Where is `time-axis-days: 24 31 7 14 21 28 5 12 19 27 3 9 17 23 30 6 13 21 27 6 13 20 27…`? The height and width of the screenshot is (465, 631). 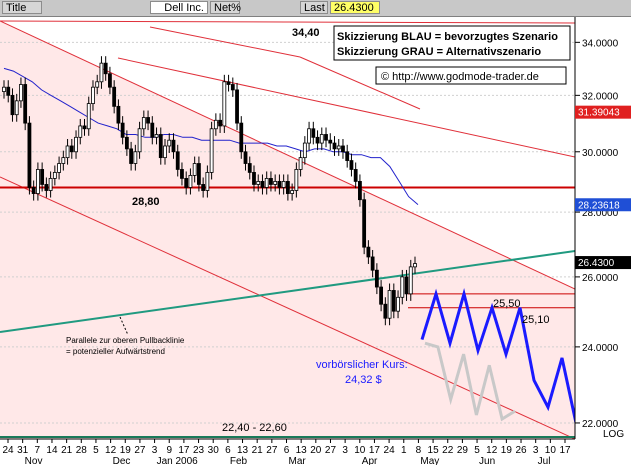
time-axis-days: 24 31 7 14 21 28 5 12 19 27 3 9 17 23 30 6 13 21 27 6 13 20 27… is located at coordinates (286, 447).